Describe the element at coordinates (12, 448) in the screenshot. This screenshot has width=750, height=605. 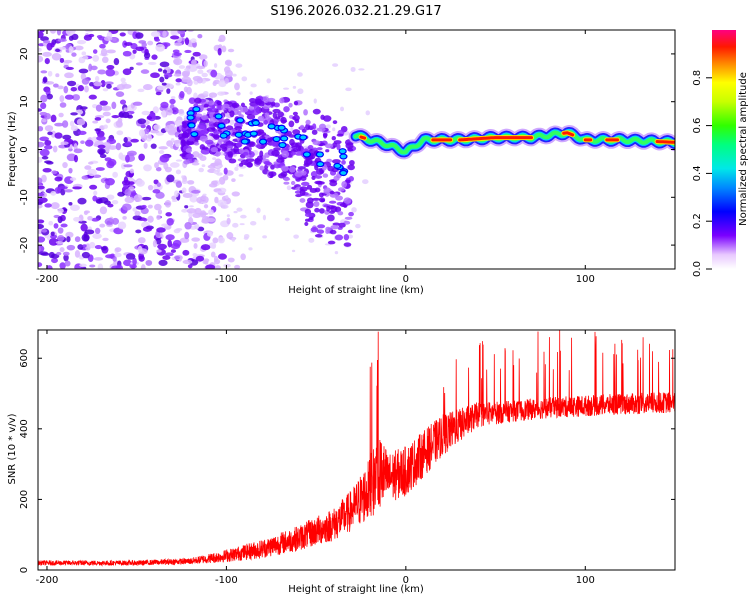
I see `snr-y-label: SNR (10 * v/v)` at that location.